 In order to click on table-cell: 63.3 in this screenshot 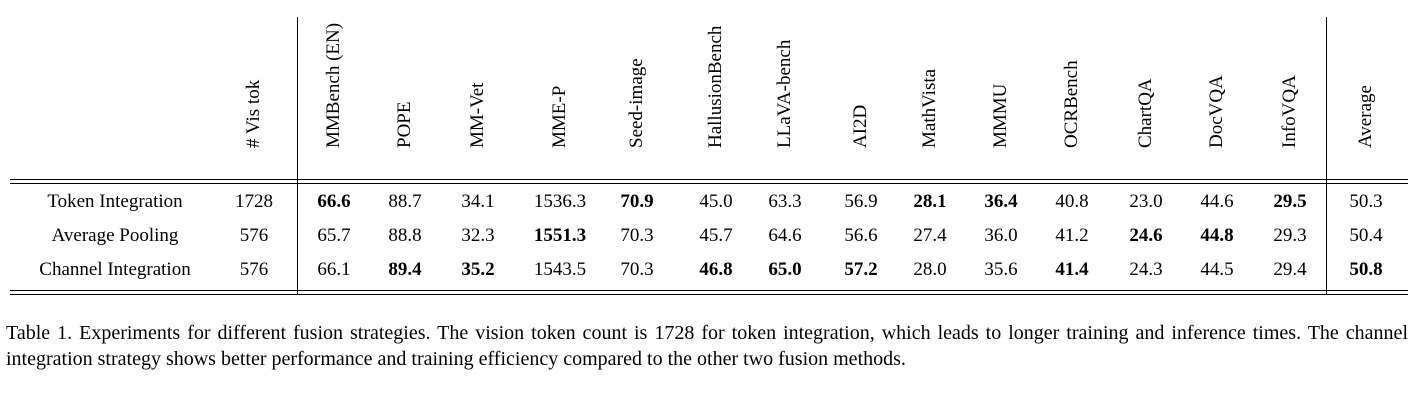, I will do `click(785, 201)`.